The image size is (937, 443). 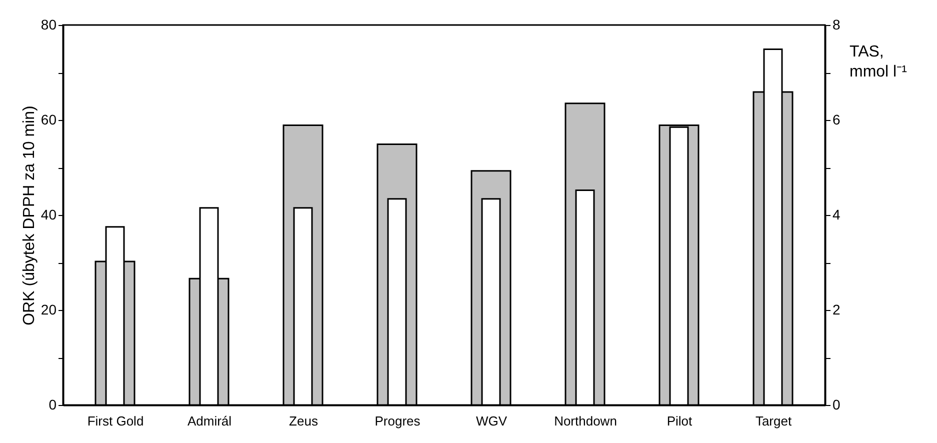 I want to click on y-axis-title: ORK (úbytek DPPH za 10 min), so click(x=29, y=216).